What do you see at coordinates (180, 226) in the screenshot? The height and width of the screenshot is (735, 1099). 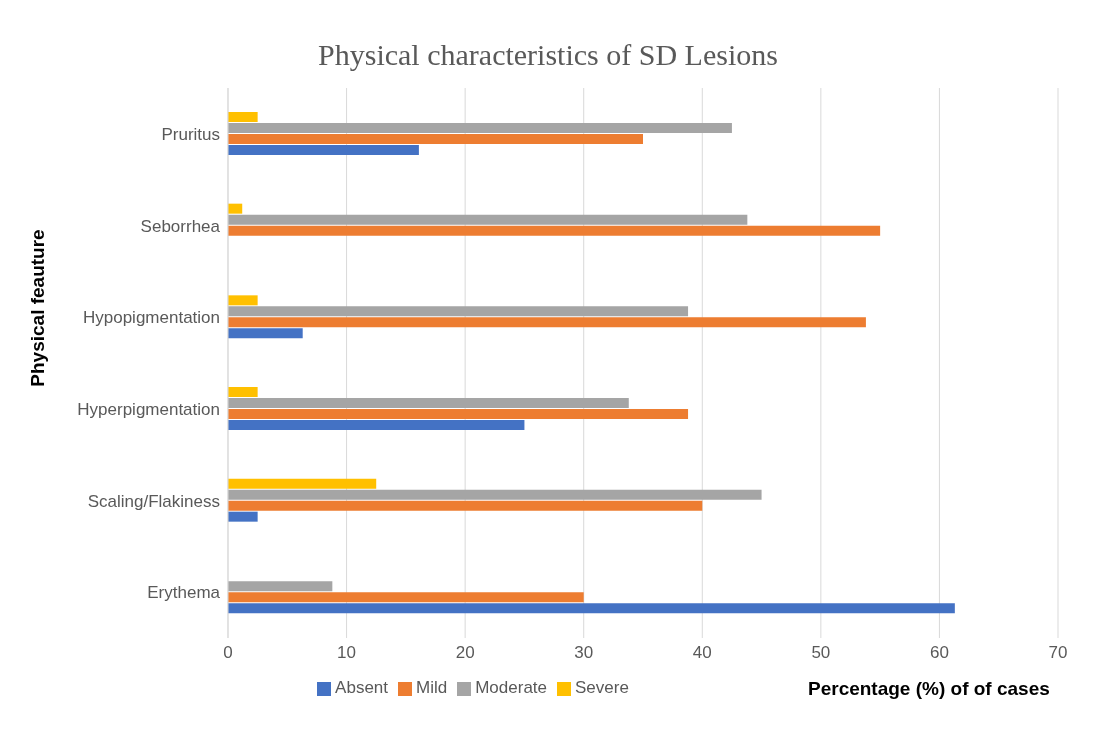 I see `y-tick-label: Seborrhea` at bounding box center [180, 226].